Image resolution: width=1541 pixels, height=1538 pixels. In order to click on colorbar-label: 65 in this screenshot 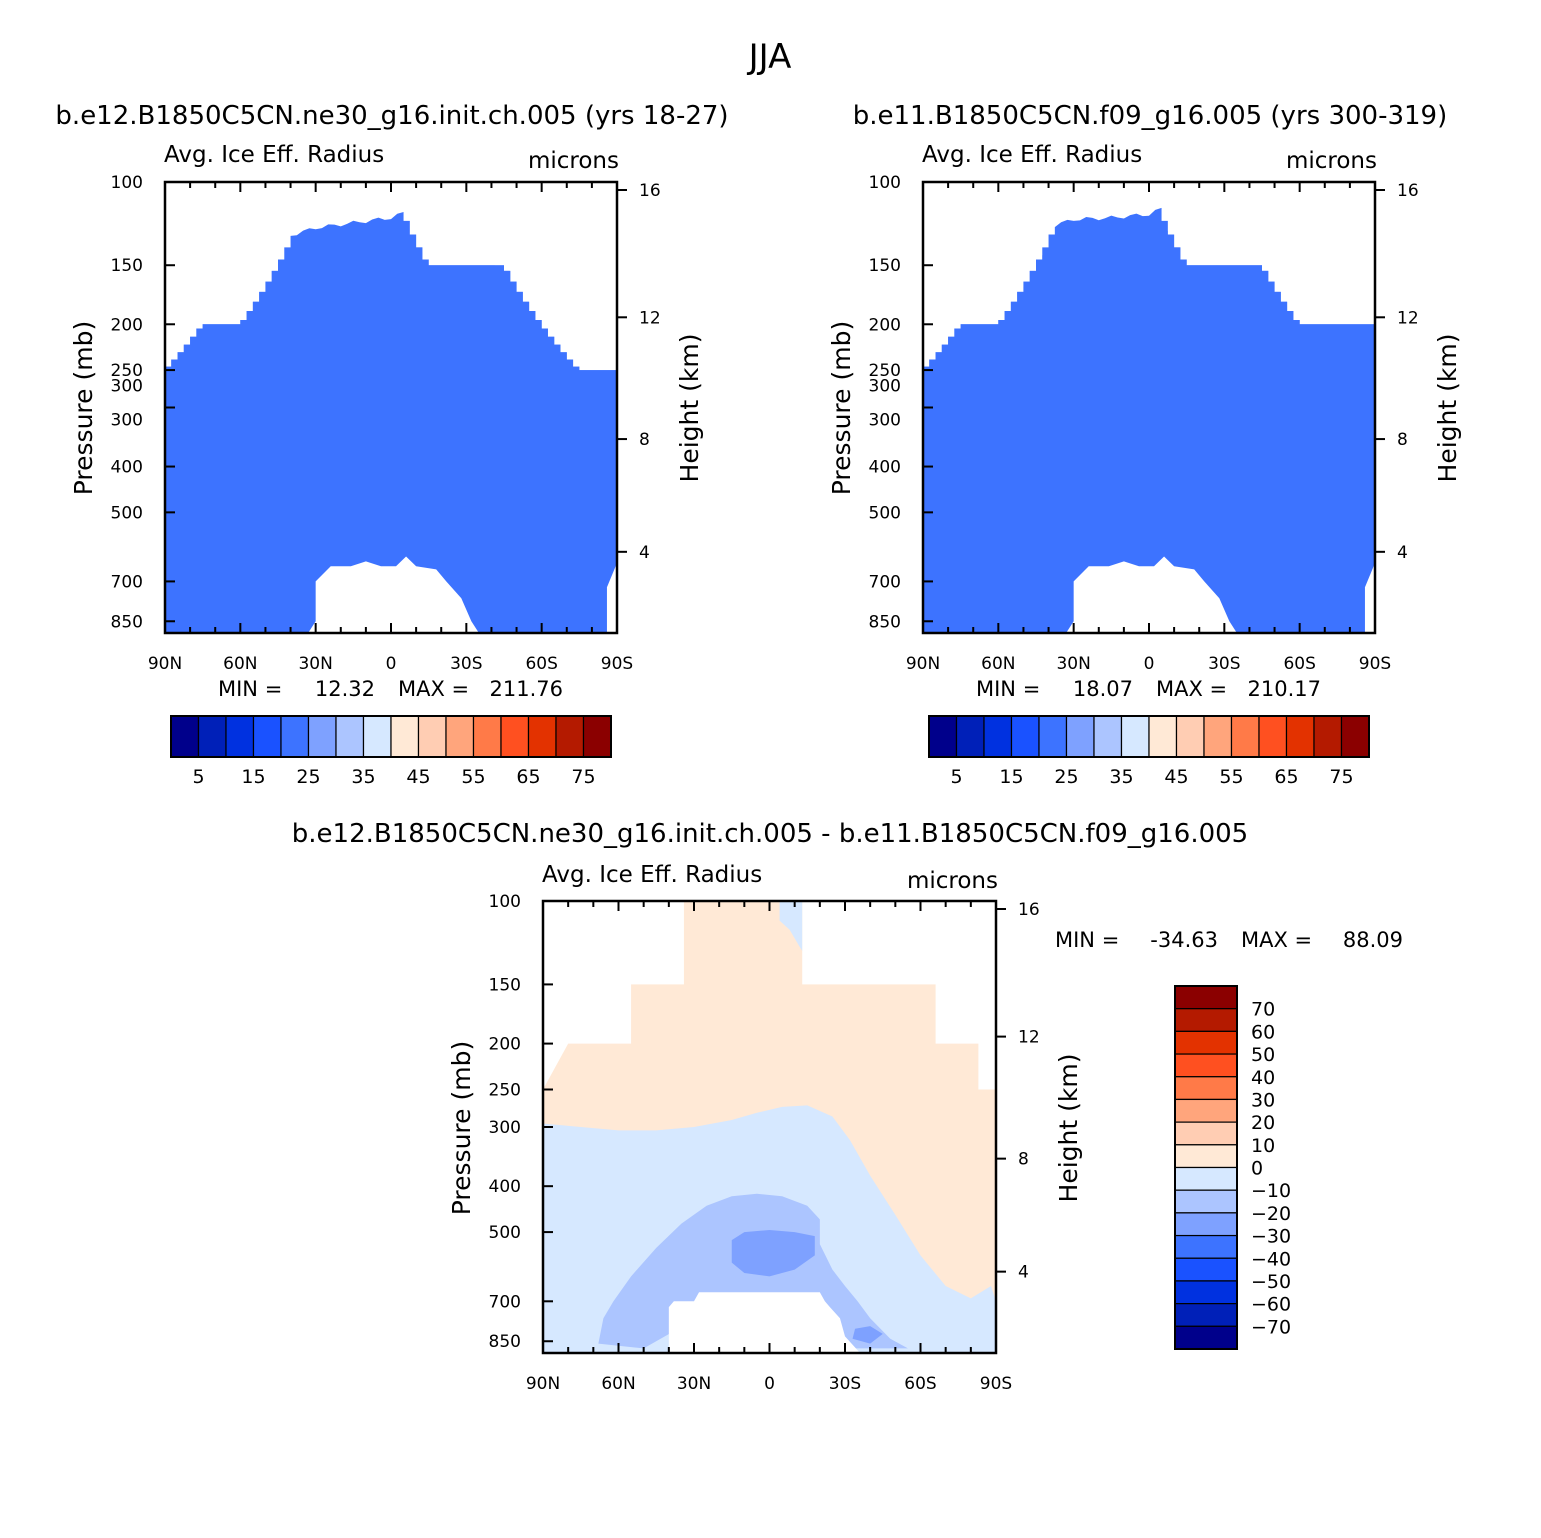, I will do `click(1286, 777)`.